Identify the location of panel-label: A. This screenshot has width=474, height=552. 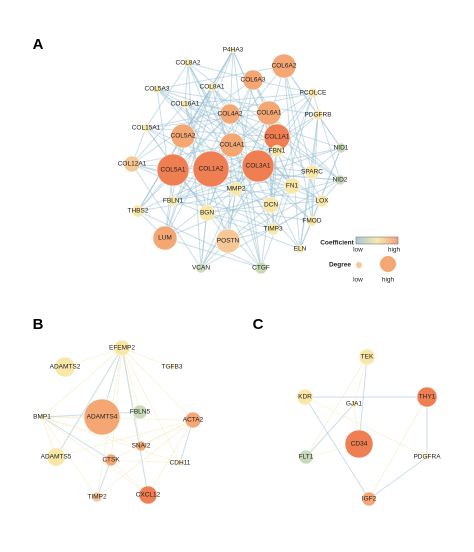
(38, 44).